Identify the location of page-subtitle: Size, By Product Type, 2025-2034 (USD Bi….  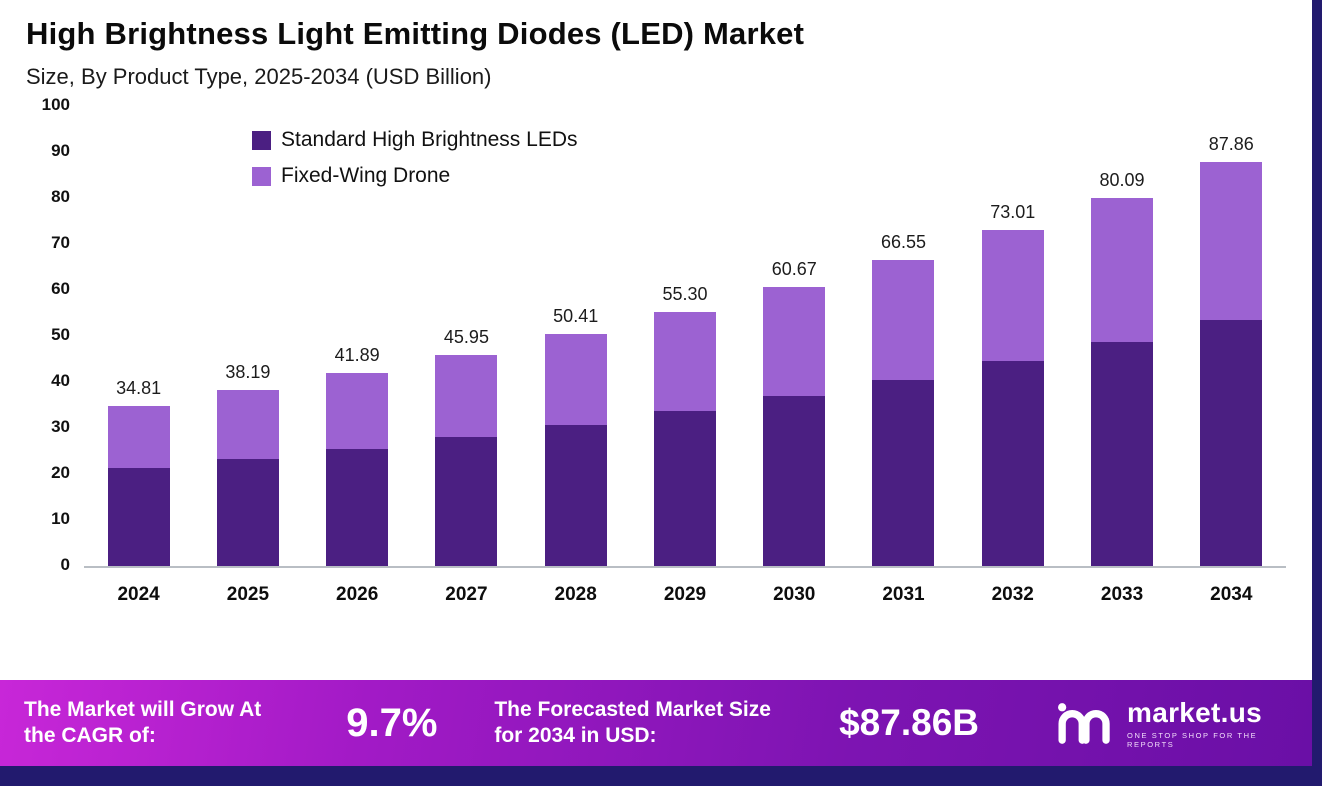
(259, 76).